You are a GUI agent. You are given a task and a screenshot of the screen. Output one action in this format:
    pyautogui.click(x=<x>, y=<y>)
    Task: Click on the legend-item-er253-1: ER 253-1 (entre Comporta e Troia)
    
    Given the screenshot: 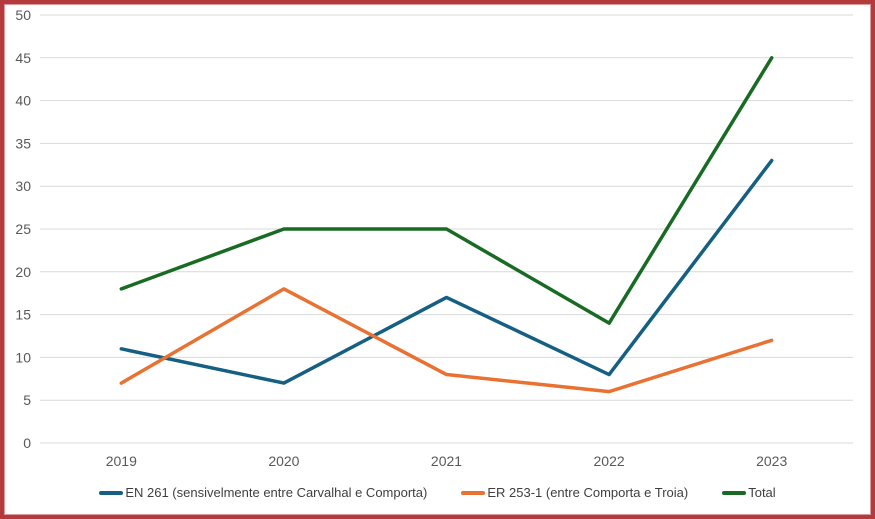 What is the action you would take?
    pyautogui.click(x=574, y=493)
    